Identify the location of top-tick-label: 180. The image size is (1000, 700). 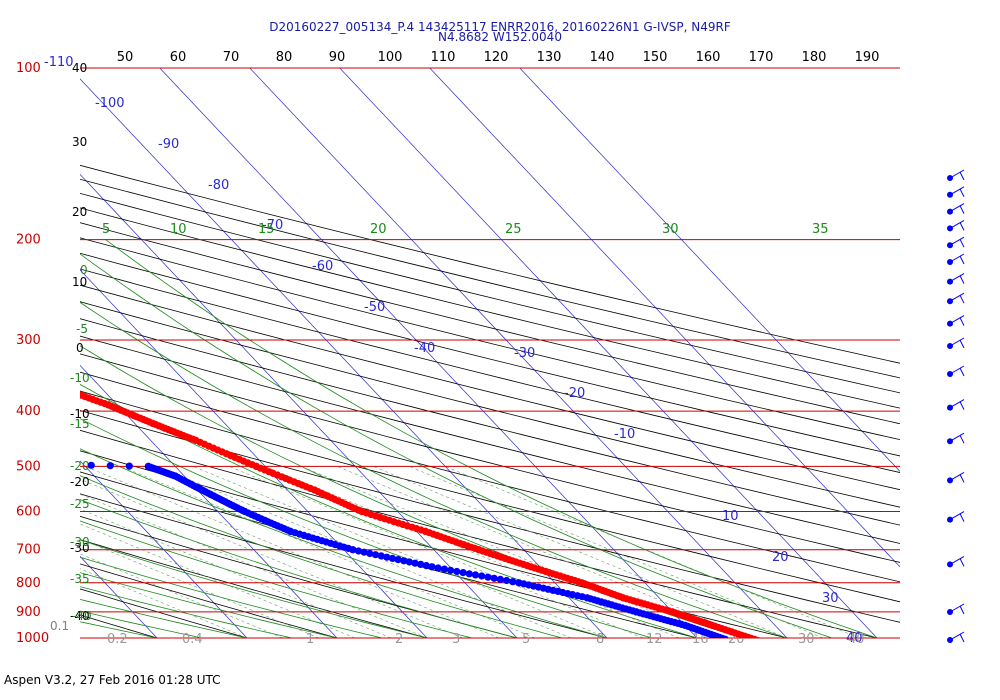
(814, 57).